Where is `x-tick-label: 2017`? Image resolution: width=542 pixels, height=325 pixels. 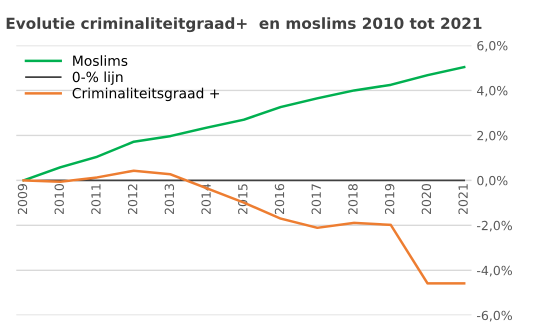 x-tick-label: 2017 is located at coordinates (316, 199).